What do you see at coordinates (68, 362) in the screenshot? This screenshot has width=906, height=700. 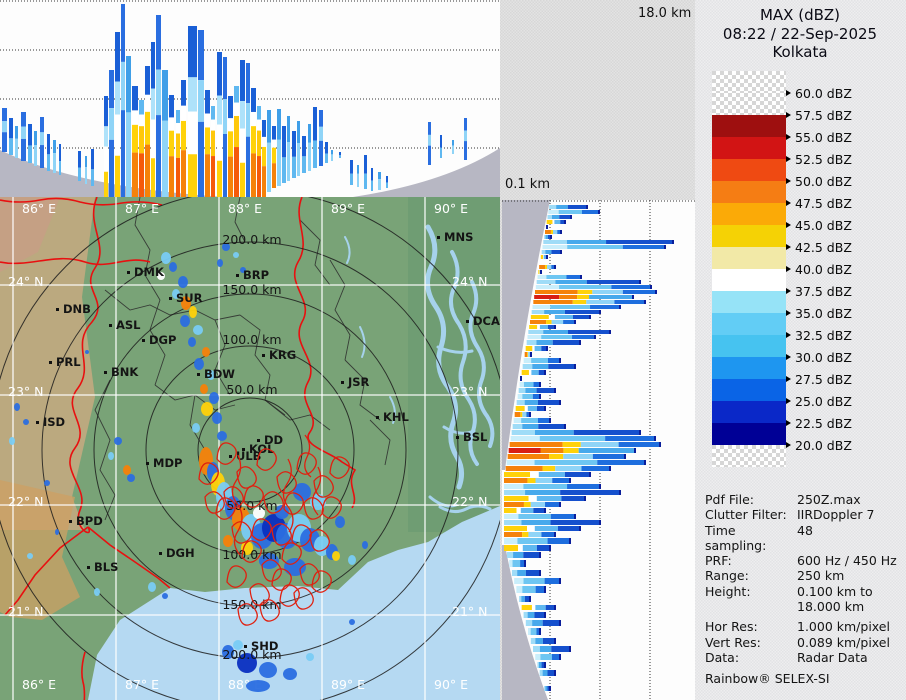 I see `svg-text: PRL` at bounding box center [68, 362].